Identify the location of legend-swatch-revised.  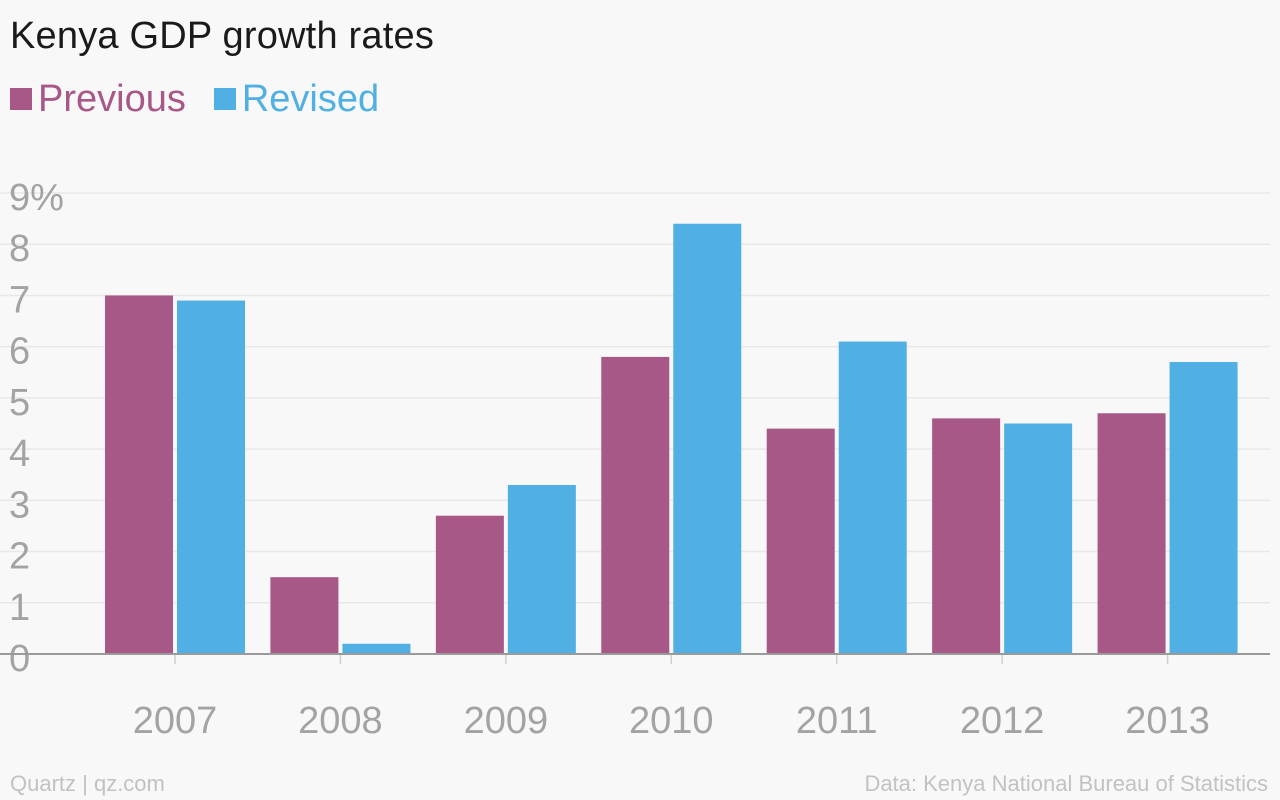
(224, 99).